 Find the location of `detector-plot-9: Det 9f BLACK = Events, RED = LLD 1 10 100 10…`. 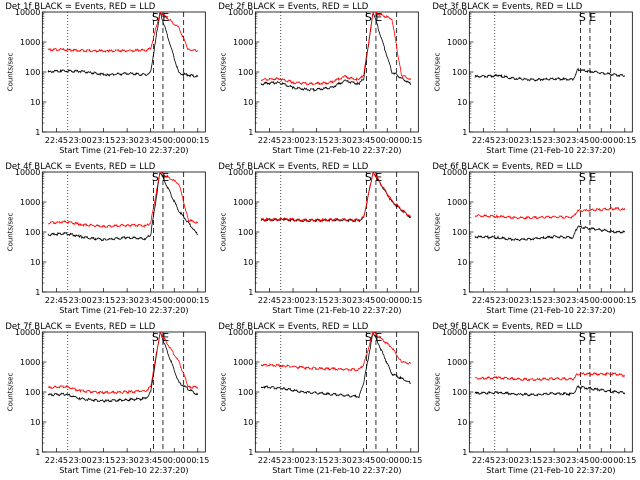

detector-plot-9: Det 9f BLACK = Events, RED = LLD 1 10 100 10… is located at coordinates (534, 398).